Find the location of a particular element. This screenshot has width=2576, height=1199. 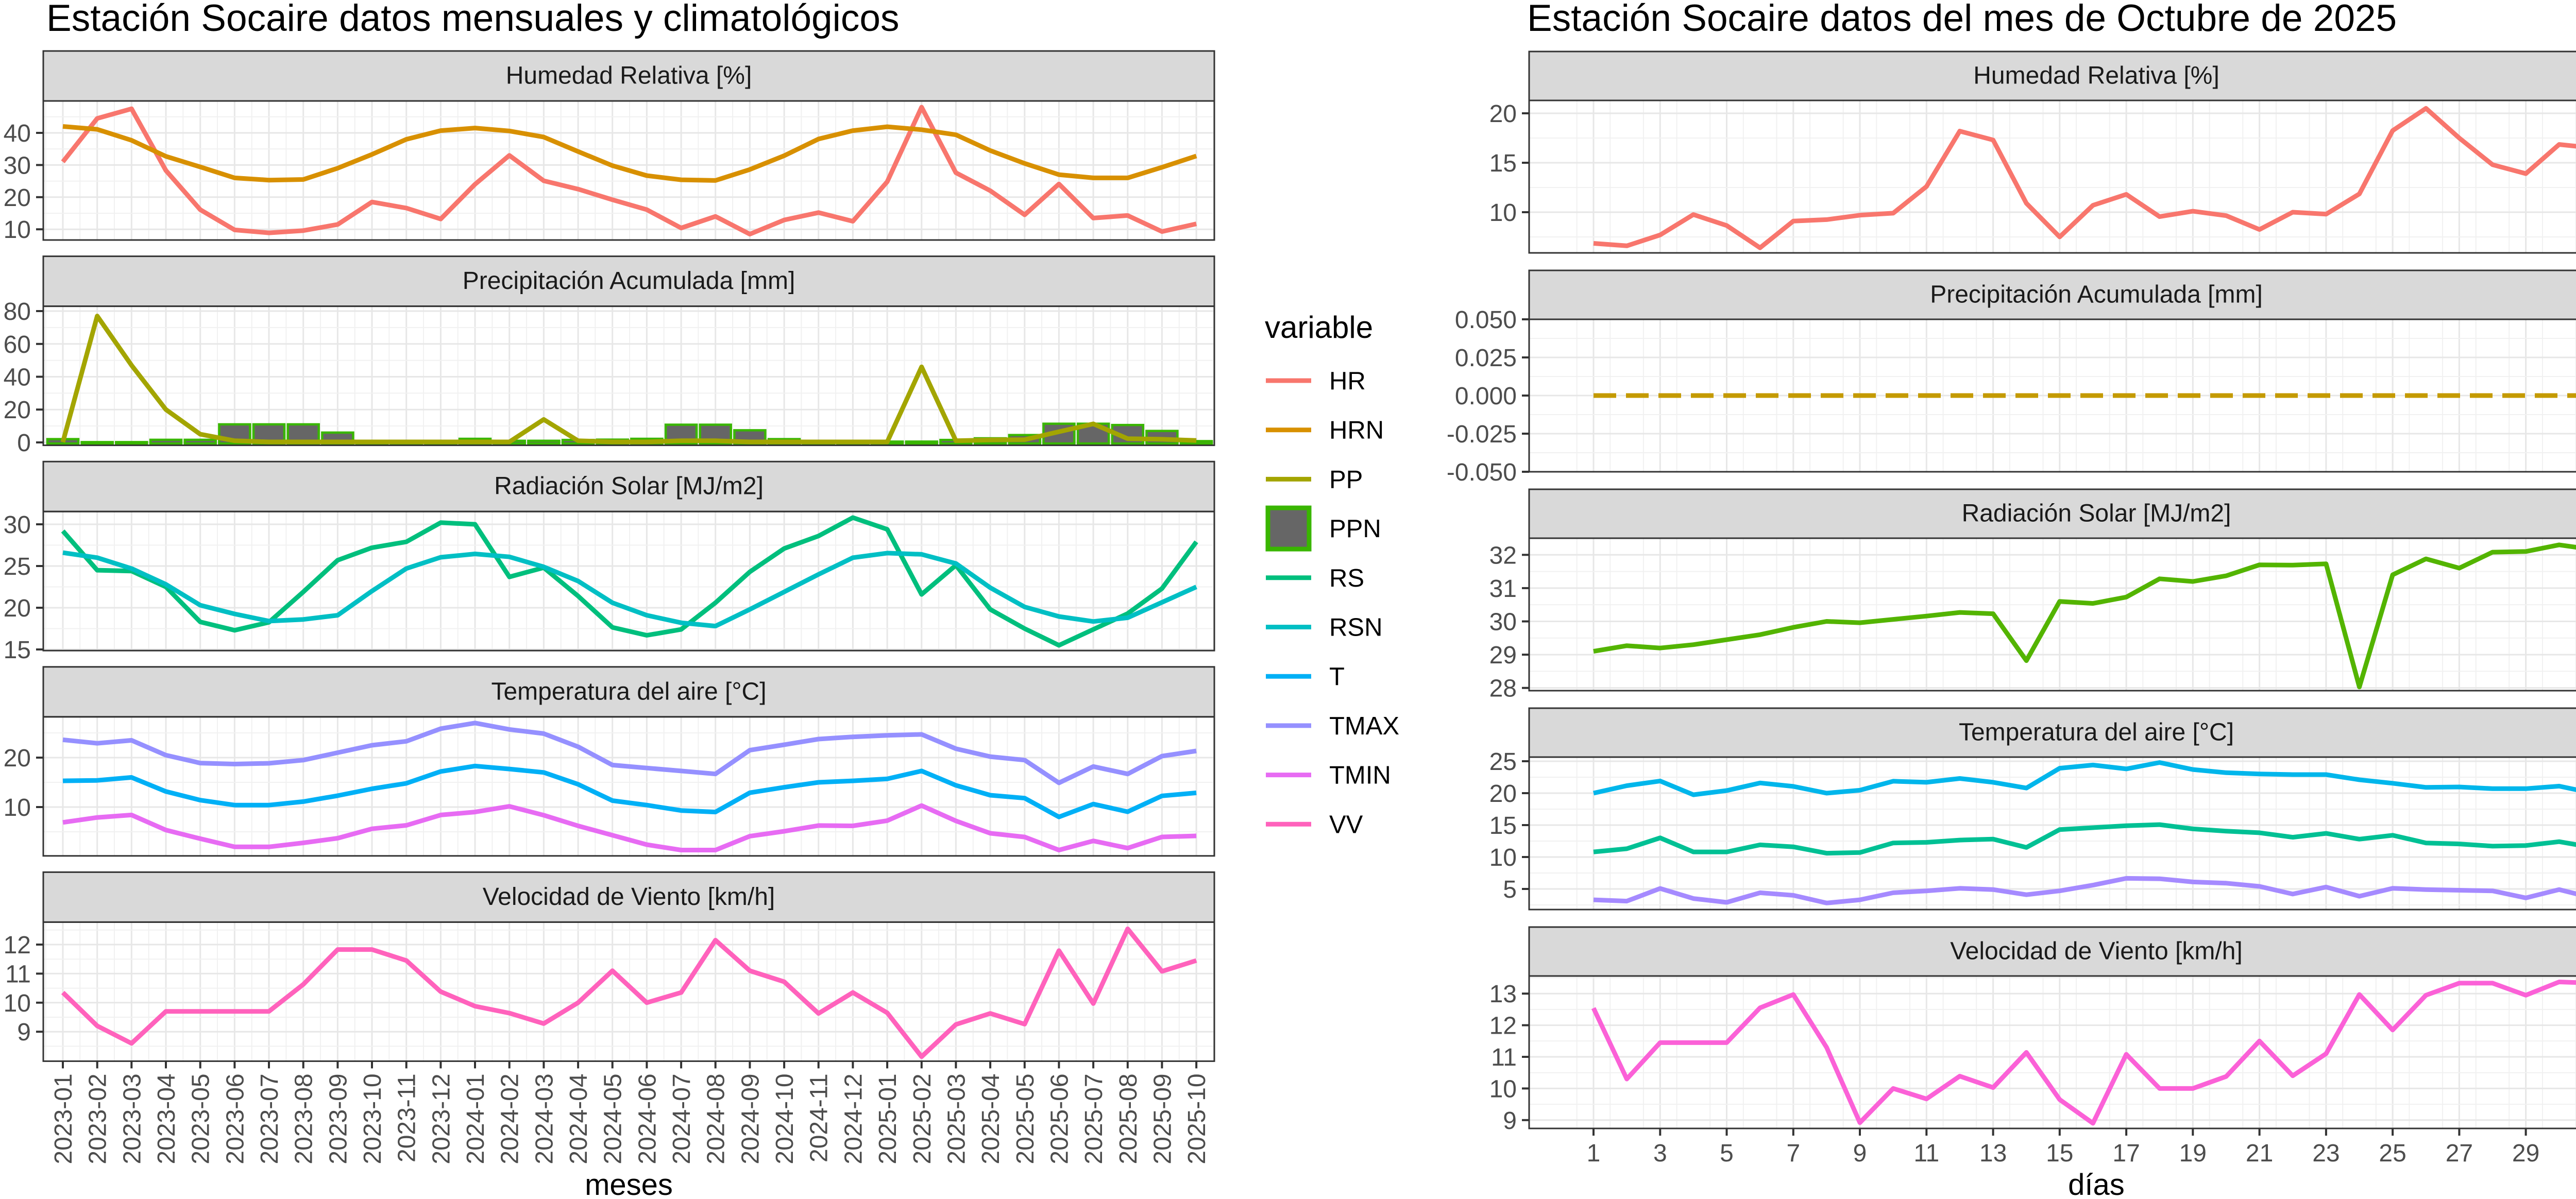

svg-text: 2024-11 is located at coordinates (819, 1117).